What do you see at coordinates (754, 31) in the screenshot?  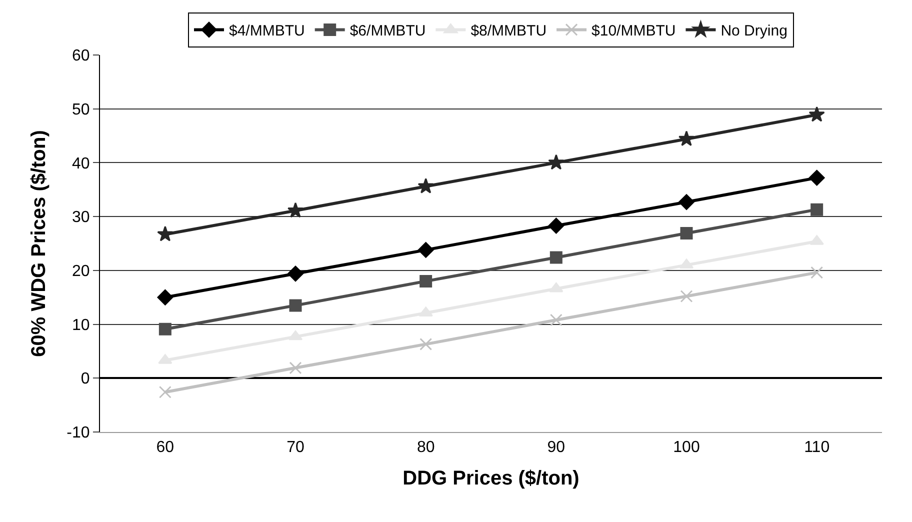 I see `legend-label: No Drying` at bounding box center [754, 31].